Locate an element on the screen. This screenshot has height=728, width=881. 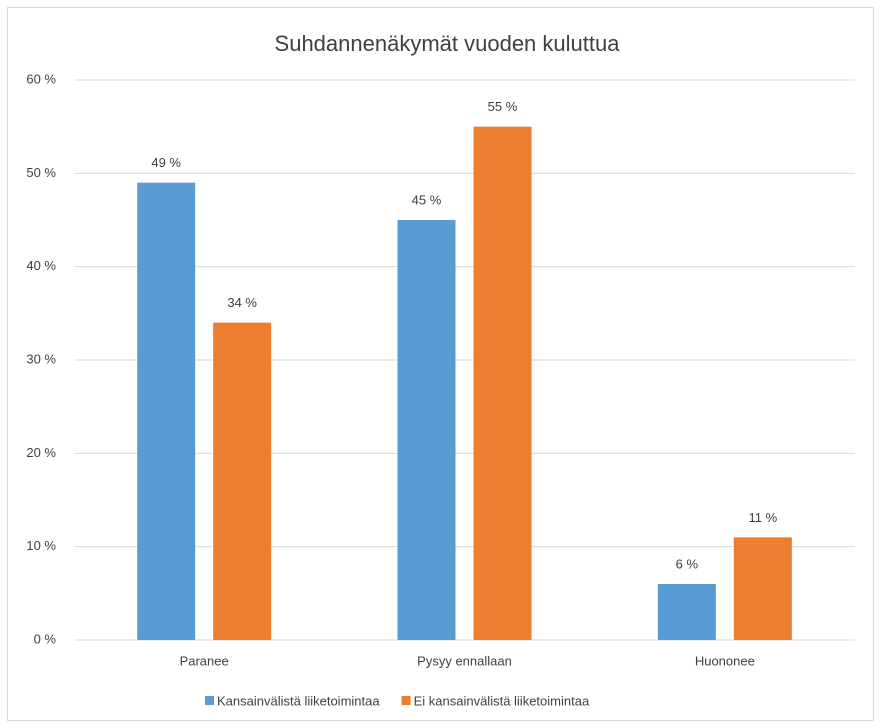
y-tick-label: 60 % is located at coordinates (41, 78).